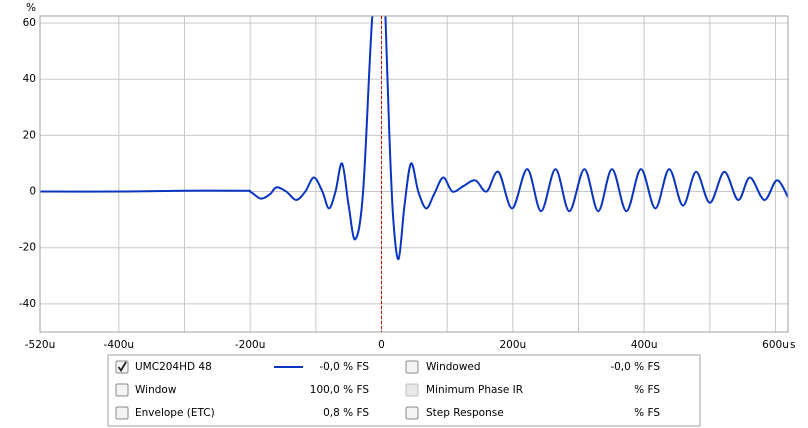 The image size is (808, 428). I want to click on check-mark, so click(122, 367).